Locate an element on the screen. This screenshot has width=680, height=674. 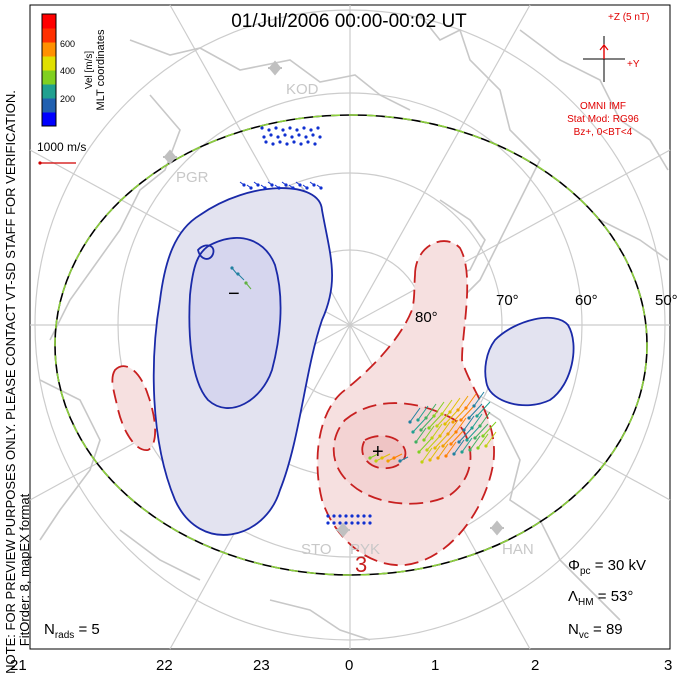
velocity-color-bar: 600 400 200 Vel [m/s] is located at coordinates (68, 70).